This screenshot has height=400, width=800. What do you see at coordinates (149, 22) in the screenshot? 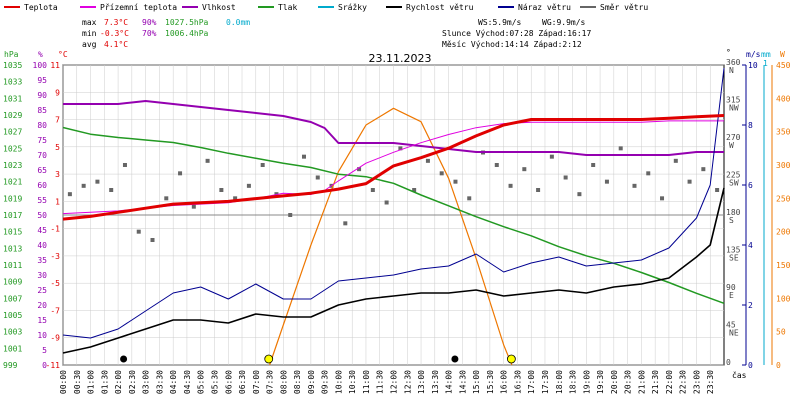
I see `stats-max-hum: 90%` at bounding box center [149, 22].